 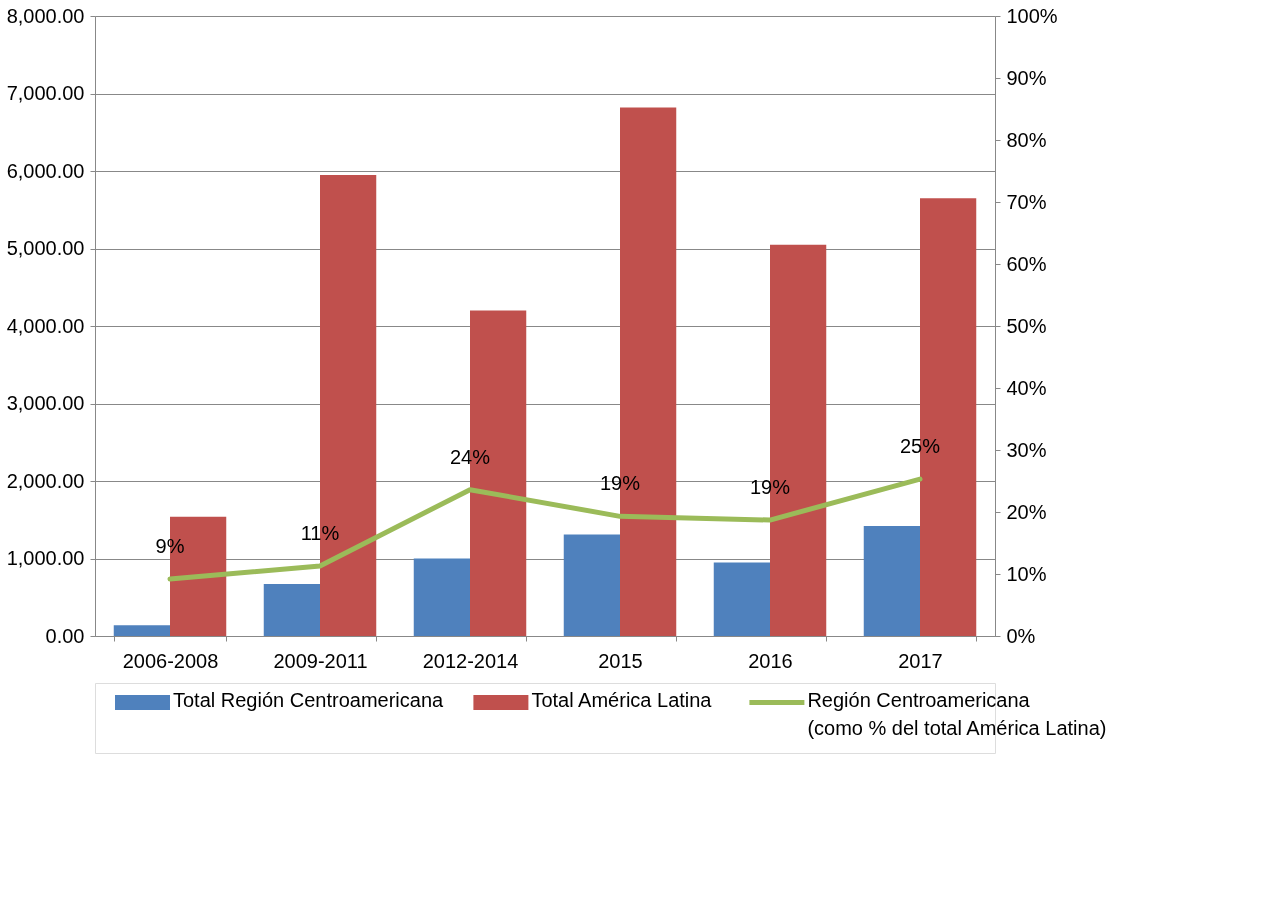 I want to click on legend-label: Total Región Centroamericana, so click(x=309, y=700).